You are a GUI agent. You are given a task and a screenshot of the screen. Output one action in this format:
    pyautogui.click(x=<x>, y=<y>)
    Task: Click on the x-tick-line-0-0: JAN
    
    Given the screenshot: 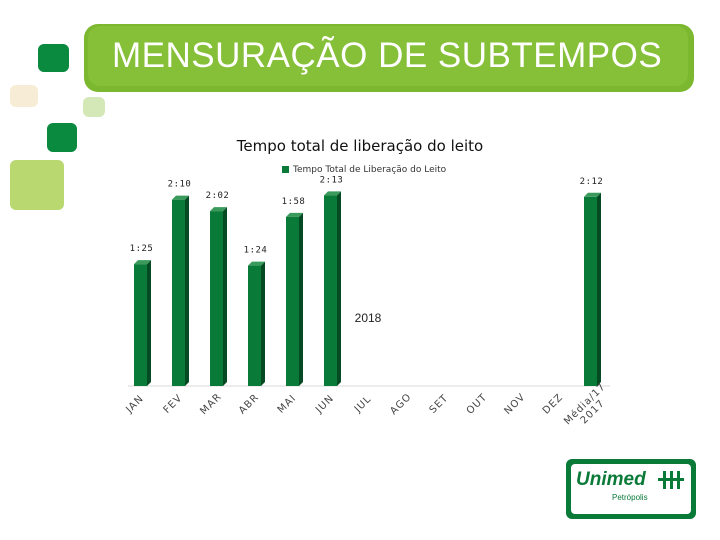 What is the action you would take?
    pyautogui.click(x=135, y=404)
    